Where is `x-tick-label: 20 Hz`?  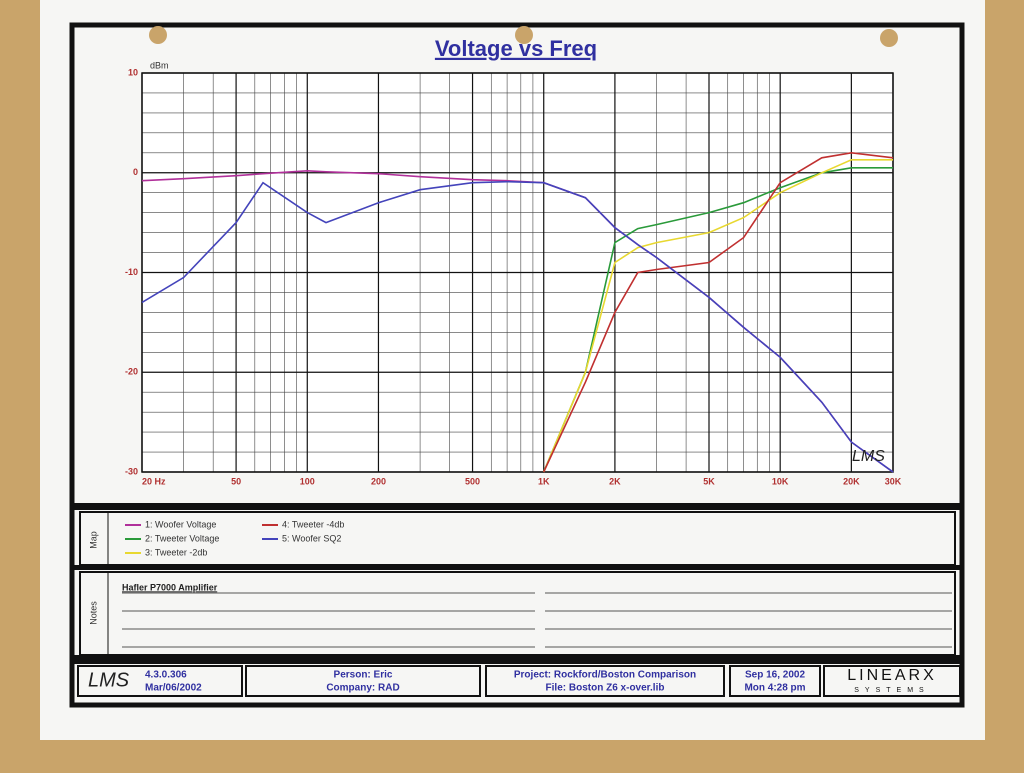
x-tick-label: 20 Hz is located at coordinates (154, 481).